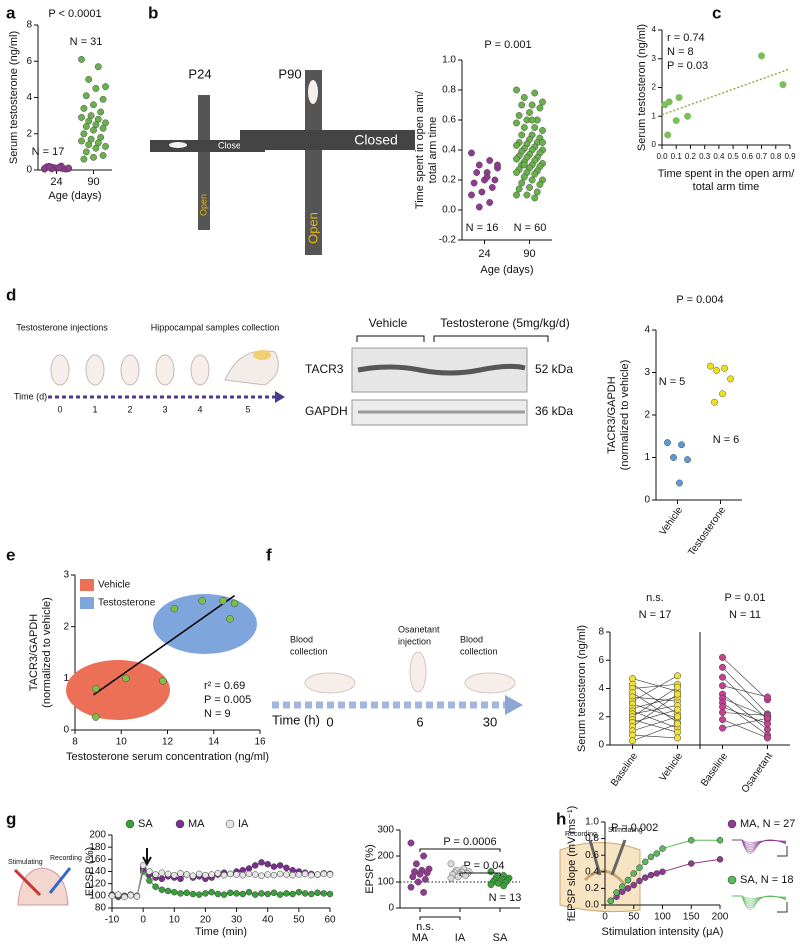  I want to click on x-tick-label: 0.1, so click(677, 156).